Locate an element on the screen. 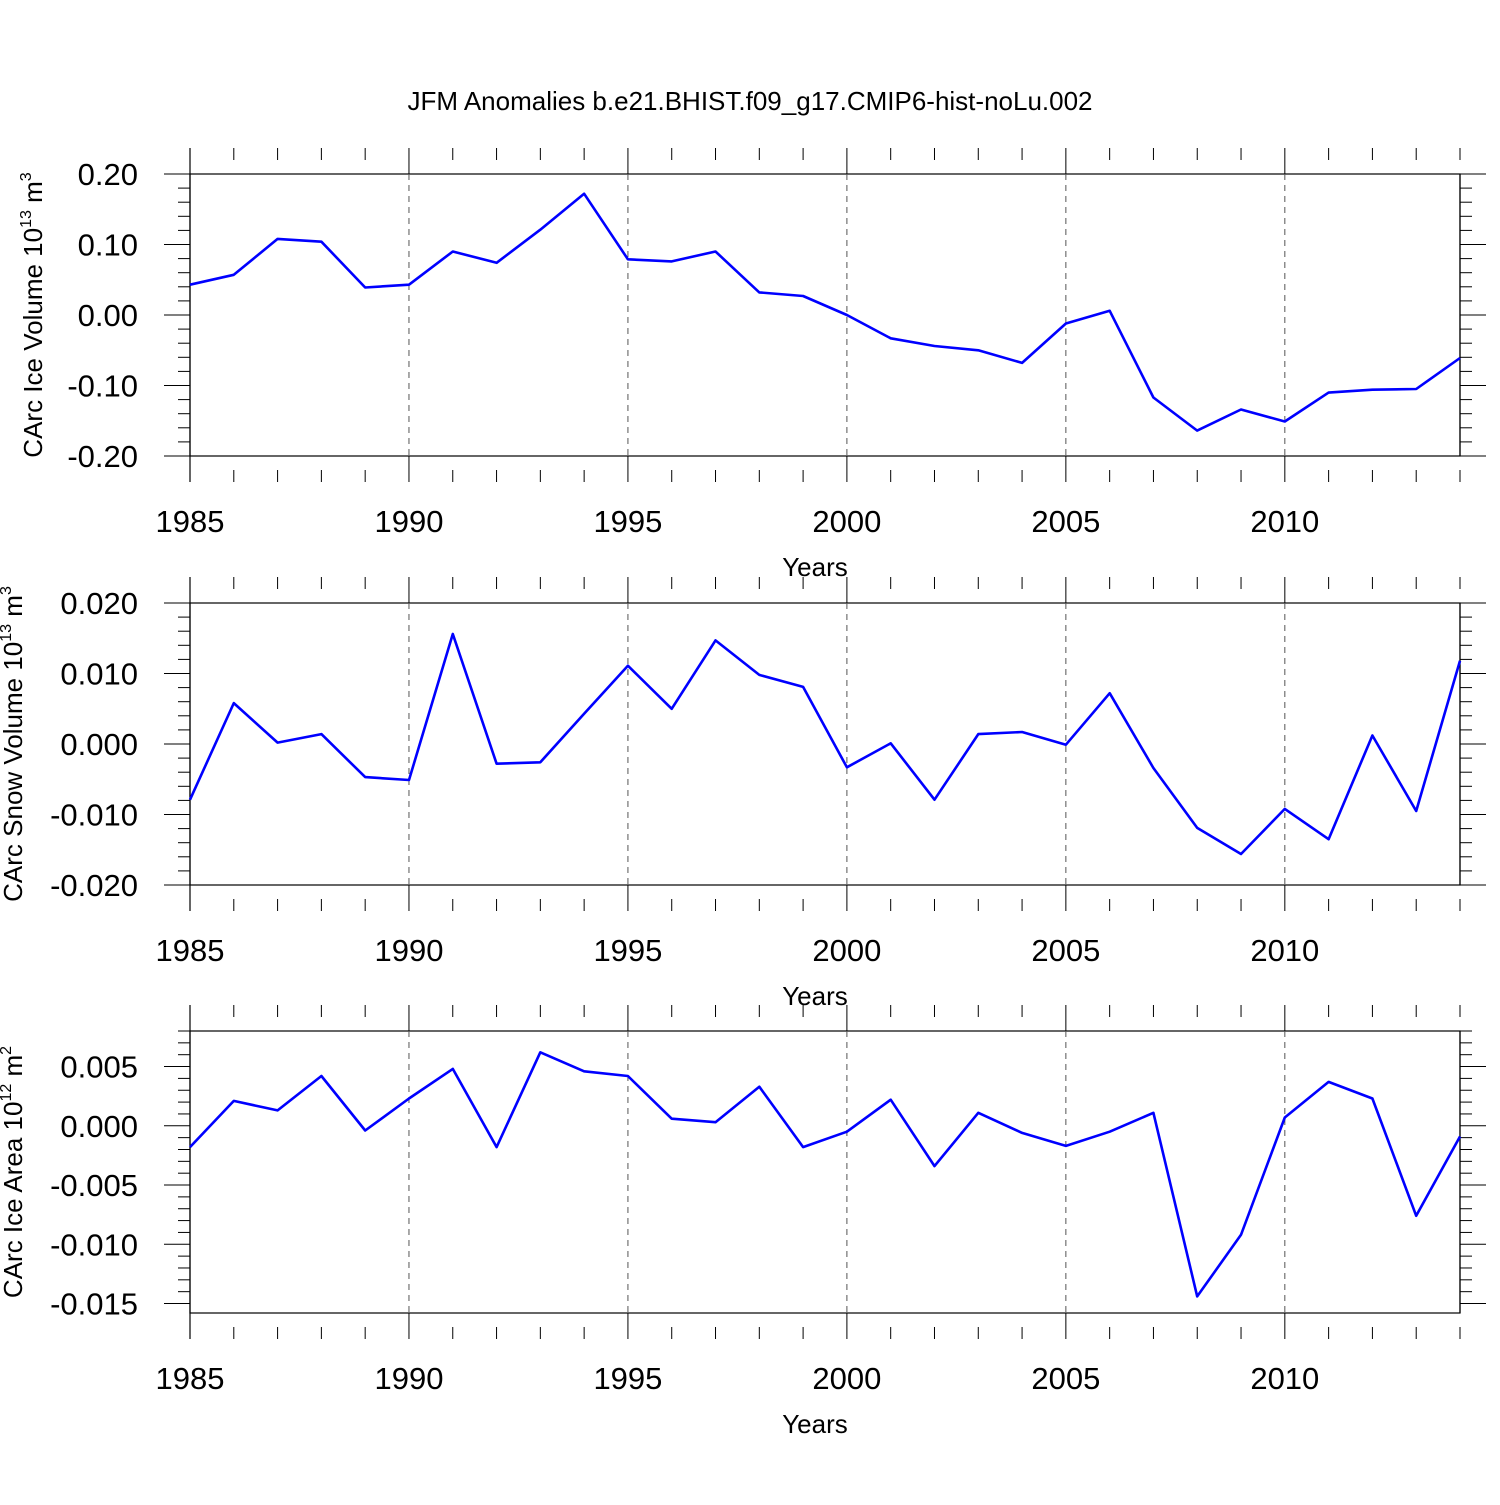 This screenshot has height=1505, width=1500. y-tick-label: 0.020 is located at coordinates (99, 603).